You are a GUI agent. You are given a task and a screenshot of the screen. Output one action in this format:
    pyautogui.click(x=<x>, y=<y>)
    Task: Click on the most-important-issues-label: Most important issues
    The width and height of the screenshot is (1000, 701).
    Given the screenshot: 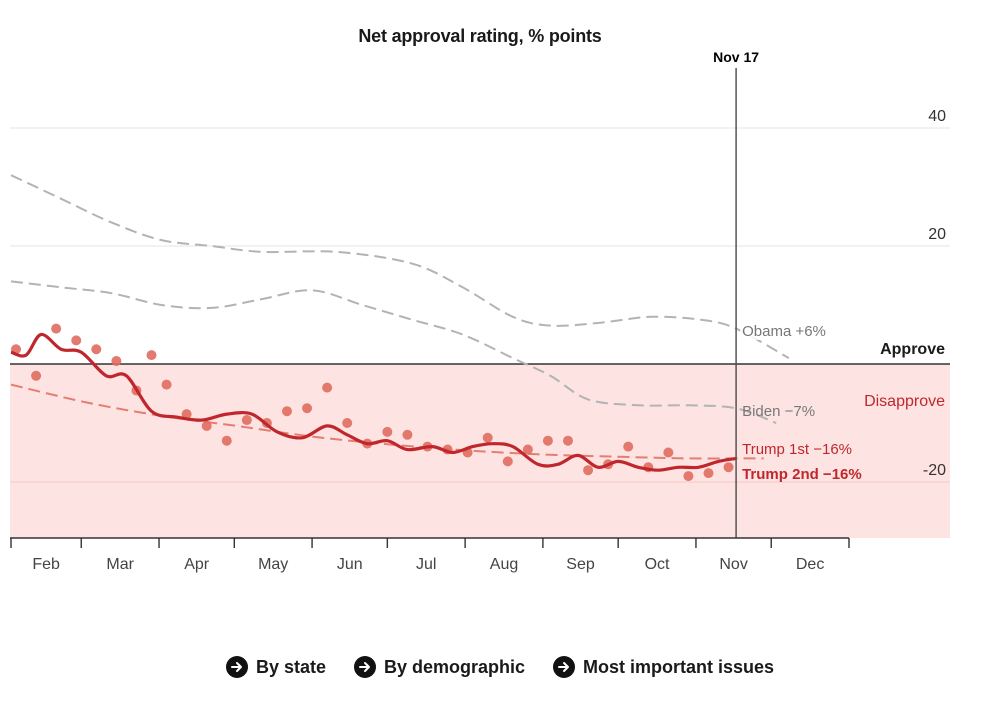 What is the action you would take?
    pyautogui.click(x=679, y=666)
    